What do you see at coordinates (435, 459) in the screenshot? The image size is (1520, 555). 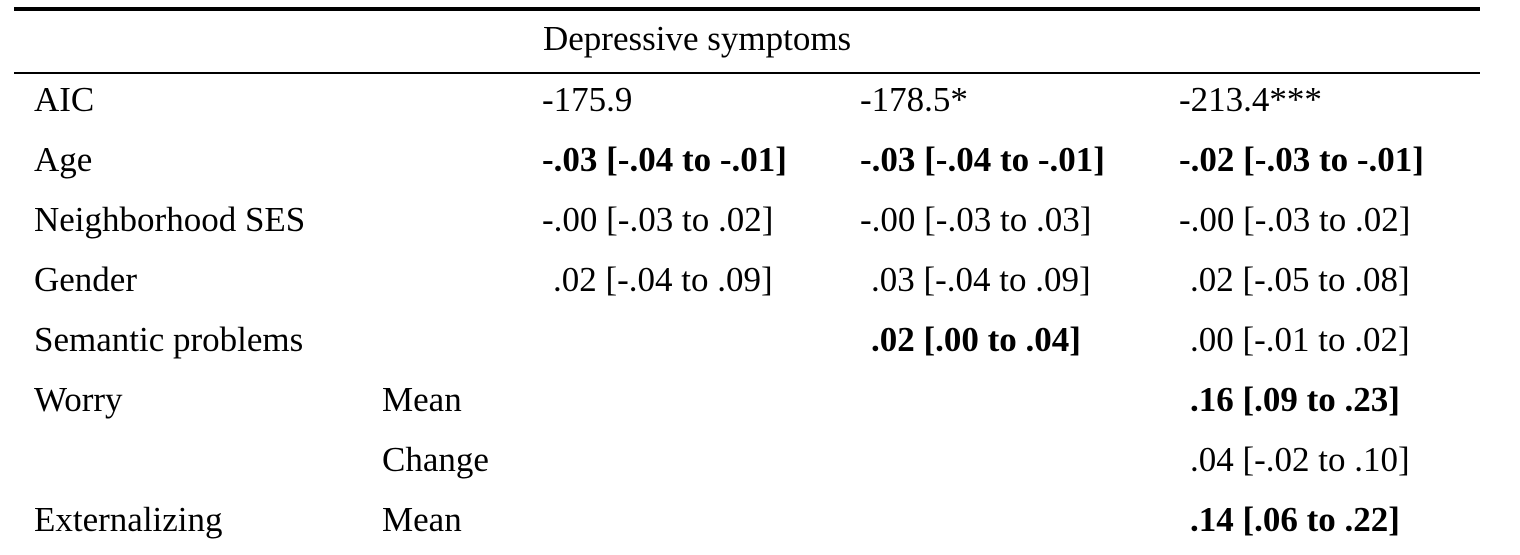 I see `row-sublabel: Change` at bounding box center [435, 459].